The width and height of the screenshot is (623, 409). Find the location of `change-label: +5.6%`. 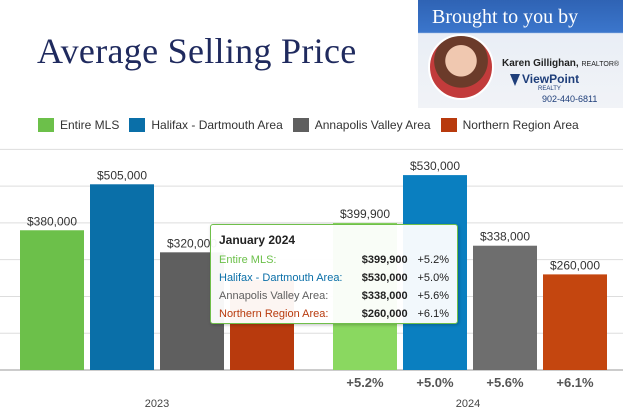

change-label: +5.6% is located at coordinates (505, 382).